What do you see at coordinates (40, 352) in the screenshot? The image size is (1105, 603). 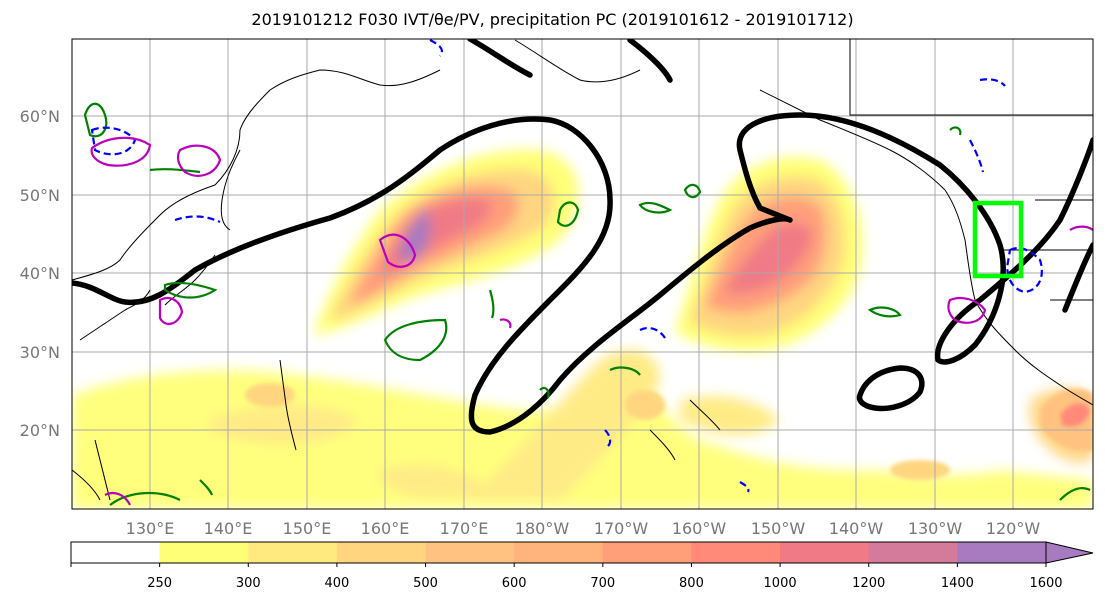 I see `lat-label-30n: 30°N` at bounding box center [40, 352].